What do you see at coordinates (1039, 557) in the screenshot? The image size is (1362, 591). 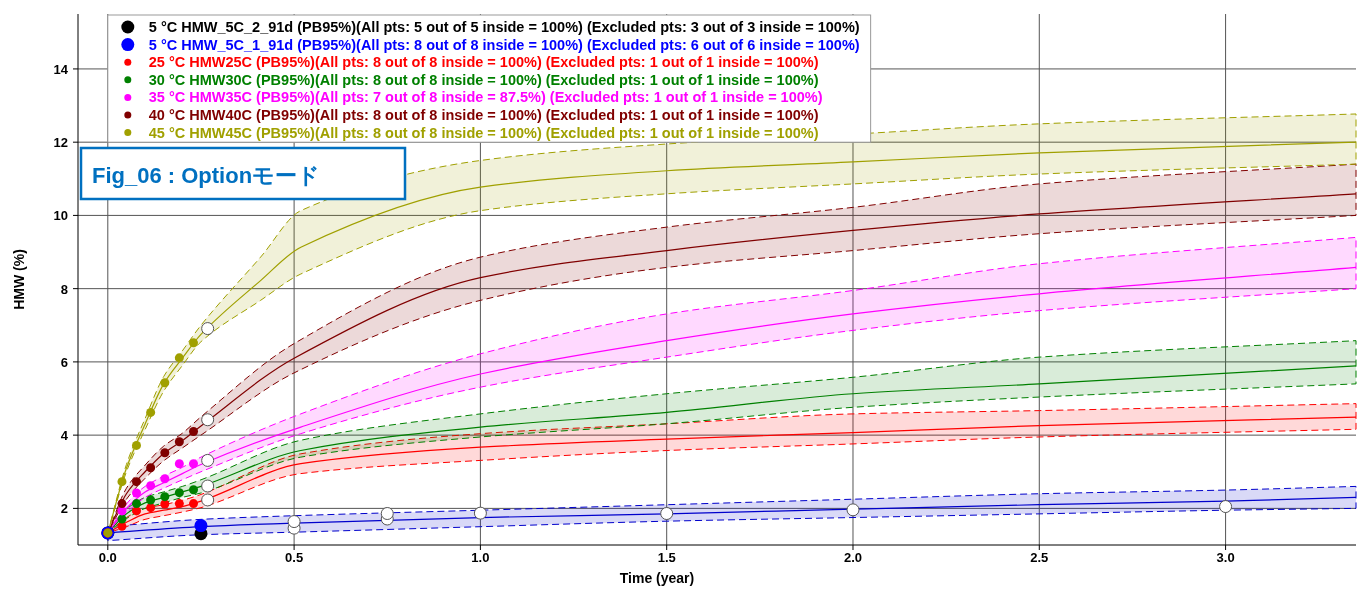 I see `x-tick-label: 2.5` at bounding box center [1039, 557].